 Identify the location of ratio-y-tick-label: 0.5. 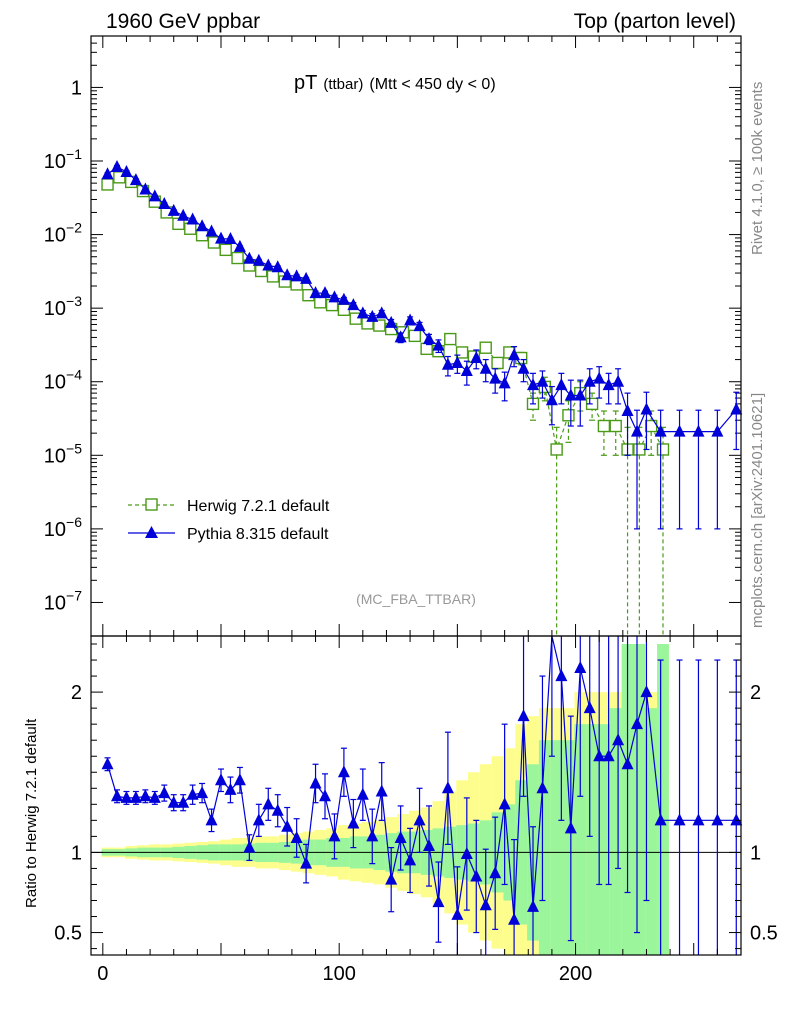
(68, 934).